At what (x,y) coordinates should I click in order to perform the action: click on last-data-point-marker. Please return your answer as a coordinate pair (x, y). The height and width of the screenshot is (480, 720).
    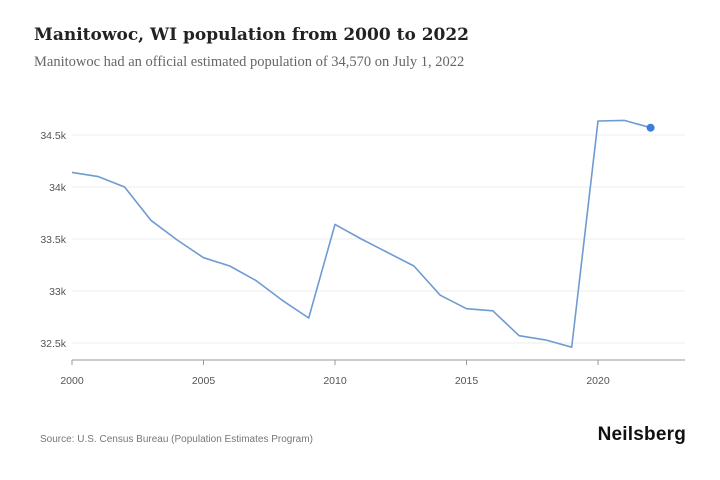
    Looking at the image, I should click on (650, 127).